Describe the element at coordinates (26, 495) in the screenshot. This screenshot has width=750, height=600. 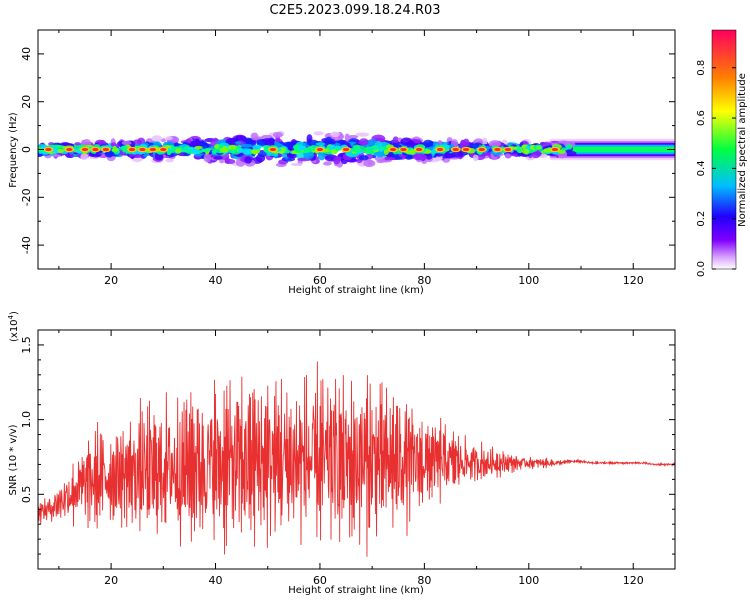
I see `snr-ytick-label: 0.5` at that location.